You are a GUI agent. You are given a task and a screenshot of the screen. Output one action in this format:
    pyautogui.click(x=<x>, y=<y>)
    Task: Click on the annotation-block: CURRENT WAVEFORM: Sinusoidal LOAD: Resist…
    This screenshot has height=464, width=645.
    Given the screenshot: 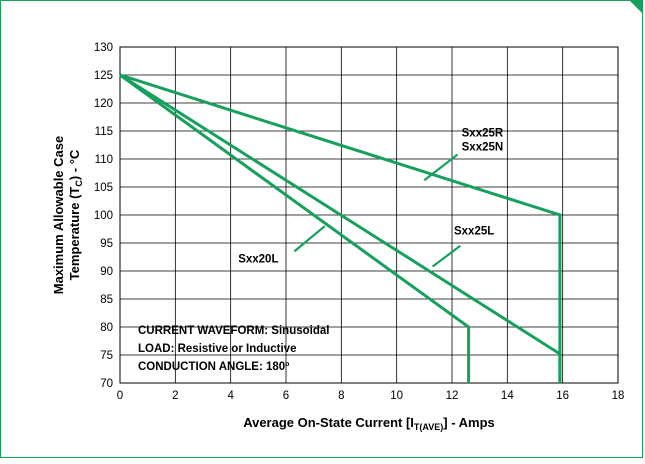 What is the action you would take?
    pyautogui.click(x=233, y=349)
    